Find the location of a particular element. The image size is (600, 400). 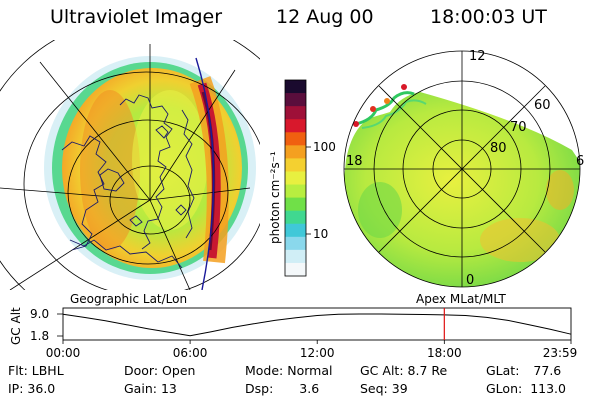

colorbar-unit: photon cm⁻²s⁻¹ is located at coordinates (275, 197).